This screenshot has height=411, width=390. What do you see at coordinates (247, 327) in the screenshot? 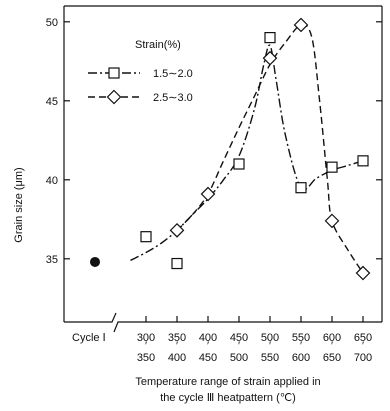
I see `x-axis-line-right` at bounding box center [247, 327].